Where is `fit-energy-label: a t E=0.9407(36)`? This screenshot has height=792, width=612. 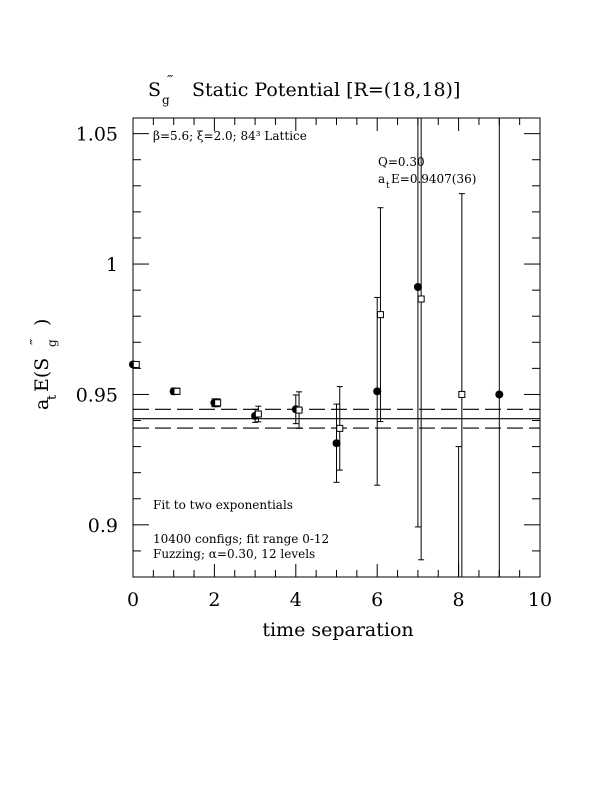 fit-energy-label: a t E=0.9407(36) is located at coordinates (427, 181).